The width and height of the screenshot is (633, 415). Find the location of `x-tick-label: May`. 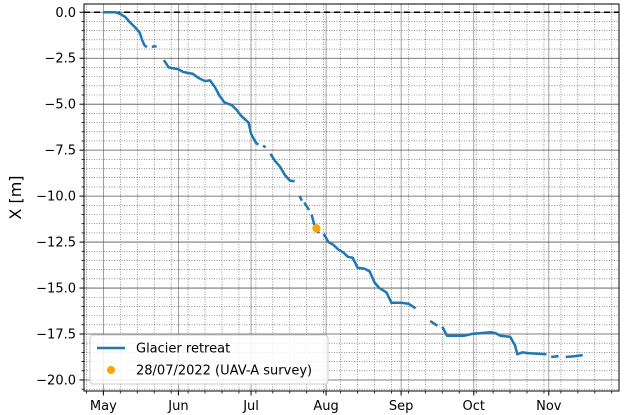

x-tick-label: May is located at coordinates (103, 406).